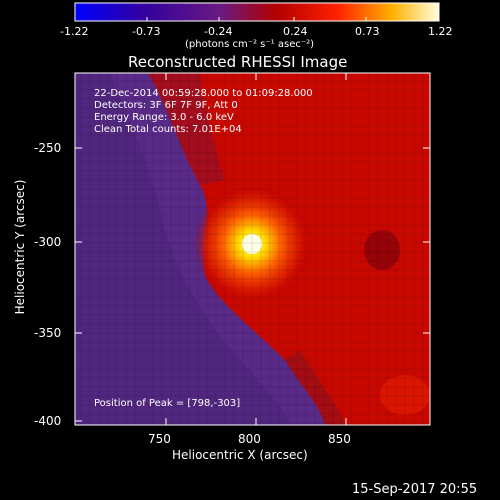 Image resolution: width=500 pixels, height=500 pixels. What do you see at coordinates (415, 489) in the screenshot?
I see `footer-date: 15-Sep-2017 20:55` at bounding box center [415, 489].